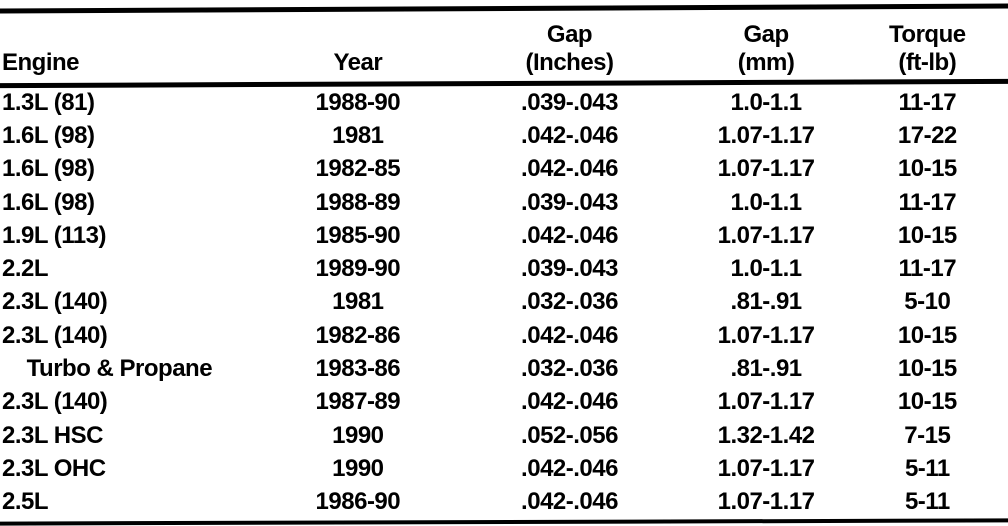  What do you see at coordinates (766, 62) in the screenshot?
I see `column-header-sublabel: (mm)` at bounding box center [766, 62].